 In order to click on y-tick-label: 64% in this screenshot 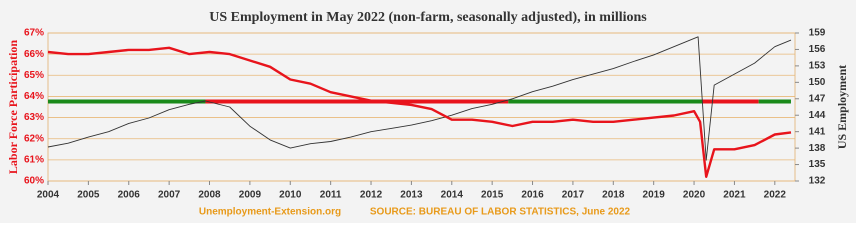, I will do `click(34, 96)`.